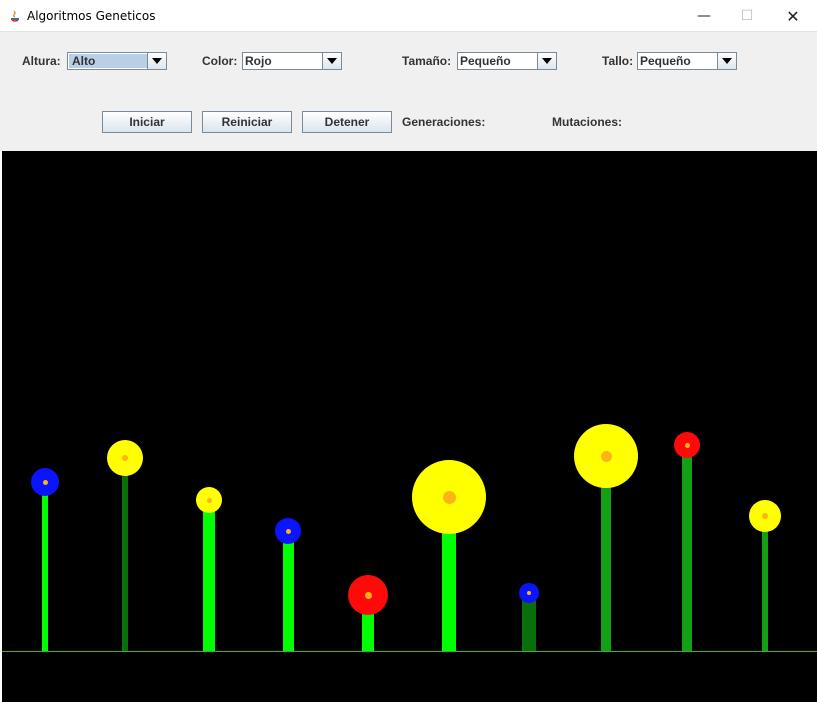  I want to click on minimize-icon: —, so click(704, 16).